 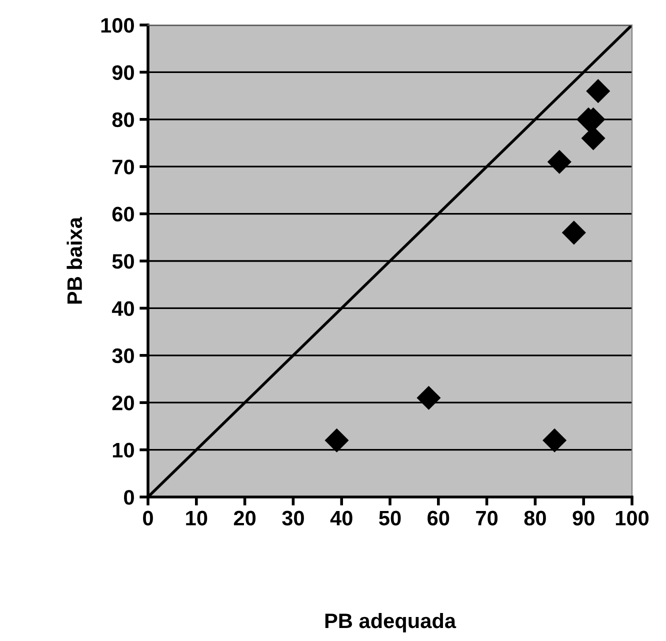 What do you see at coordinates (117, 25) in the screenshot?
I see `y-tick-label: 100` at bounding box center [117, 25].